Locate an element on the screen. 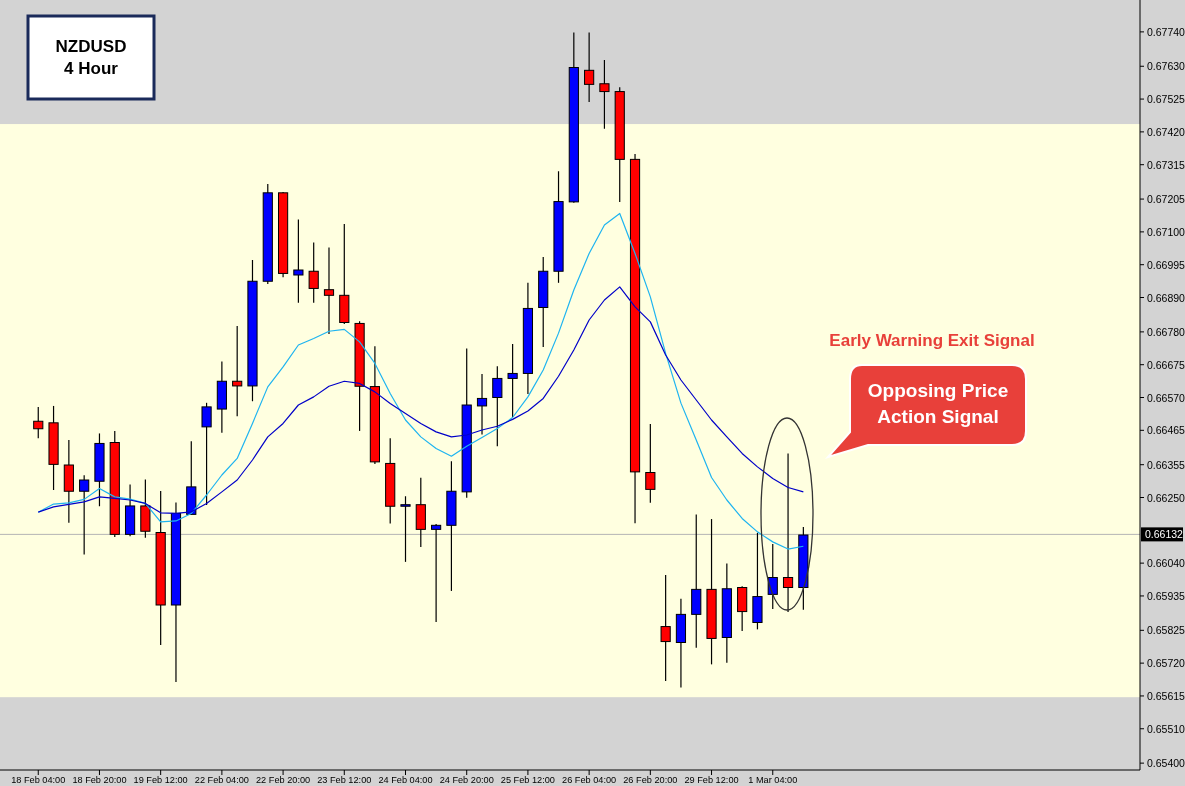  y-tick-label: 0.66040 is located at coordinates (1166, 563).